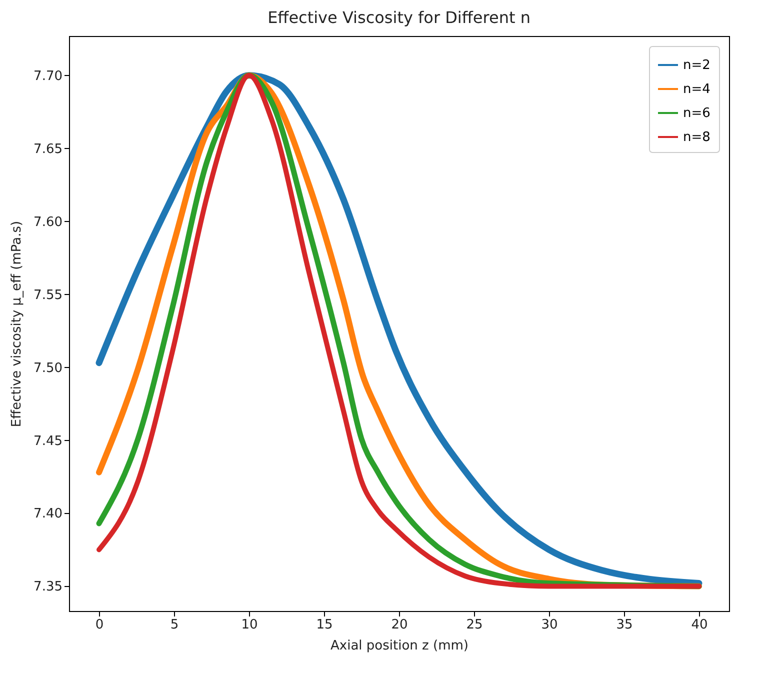 This screenshot has height=686, width=771. What do you see at coordinates (48, 441) in the screenshot?
I see `y-tick-label: 7.45` at bounding box center [48, 441].